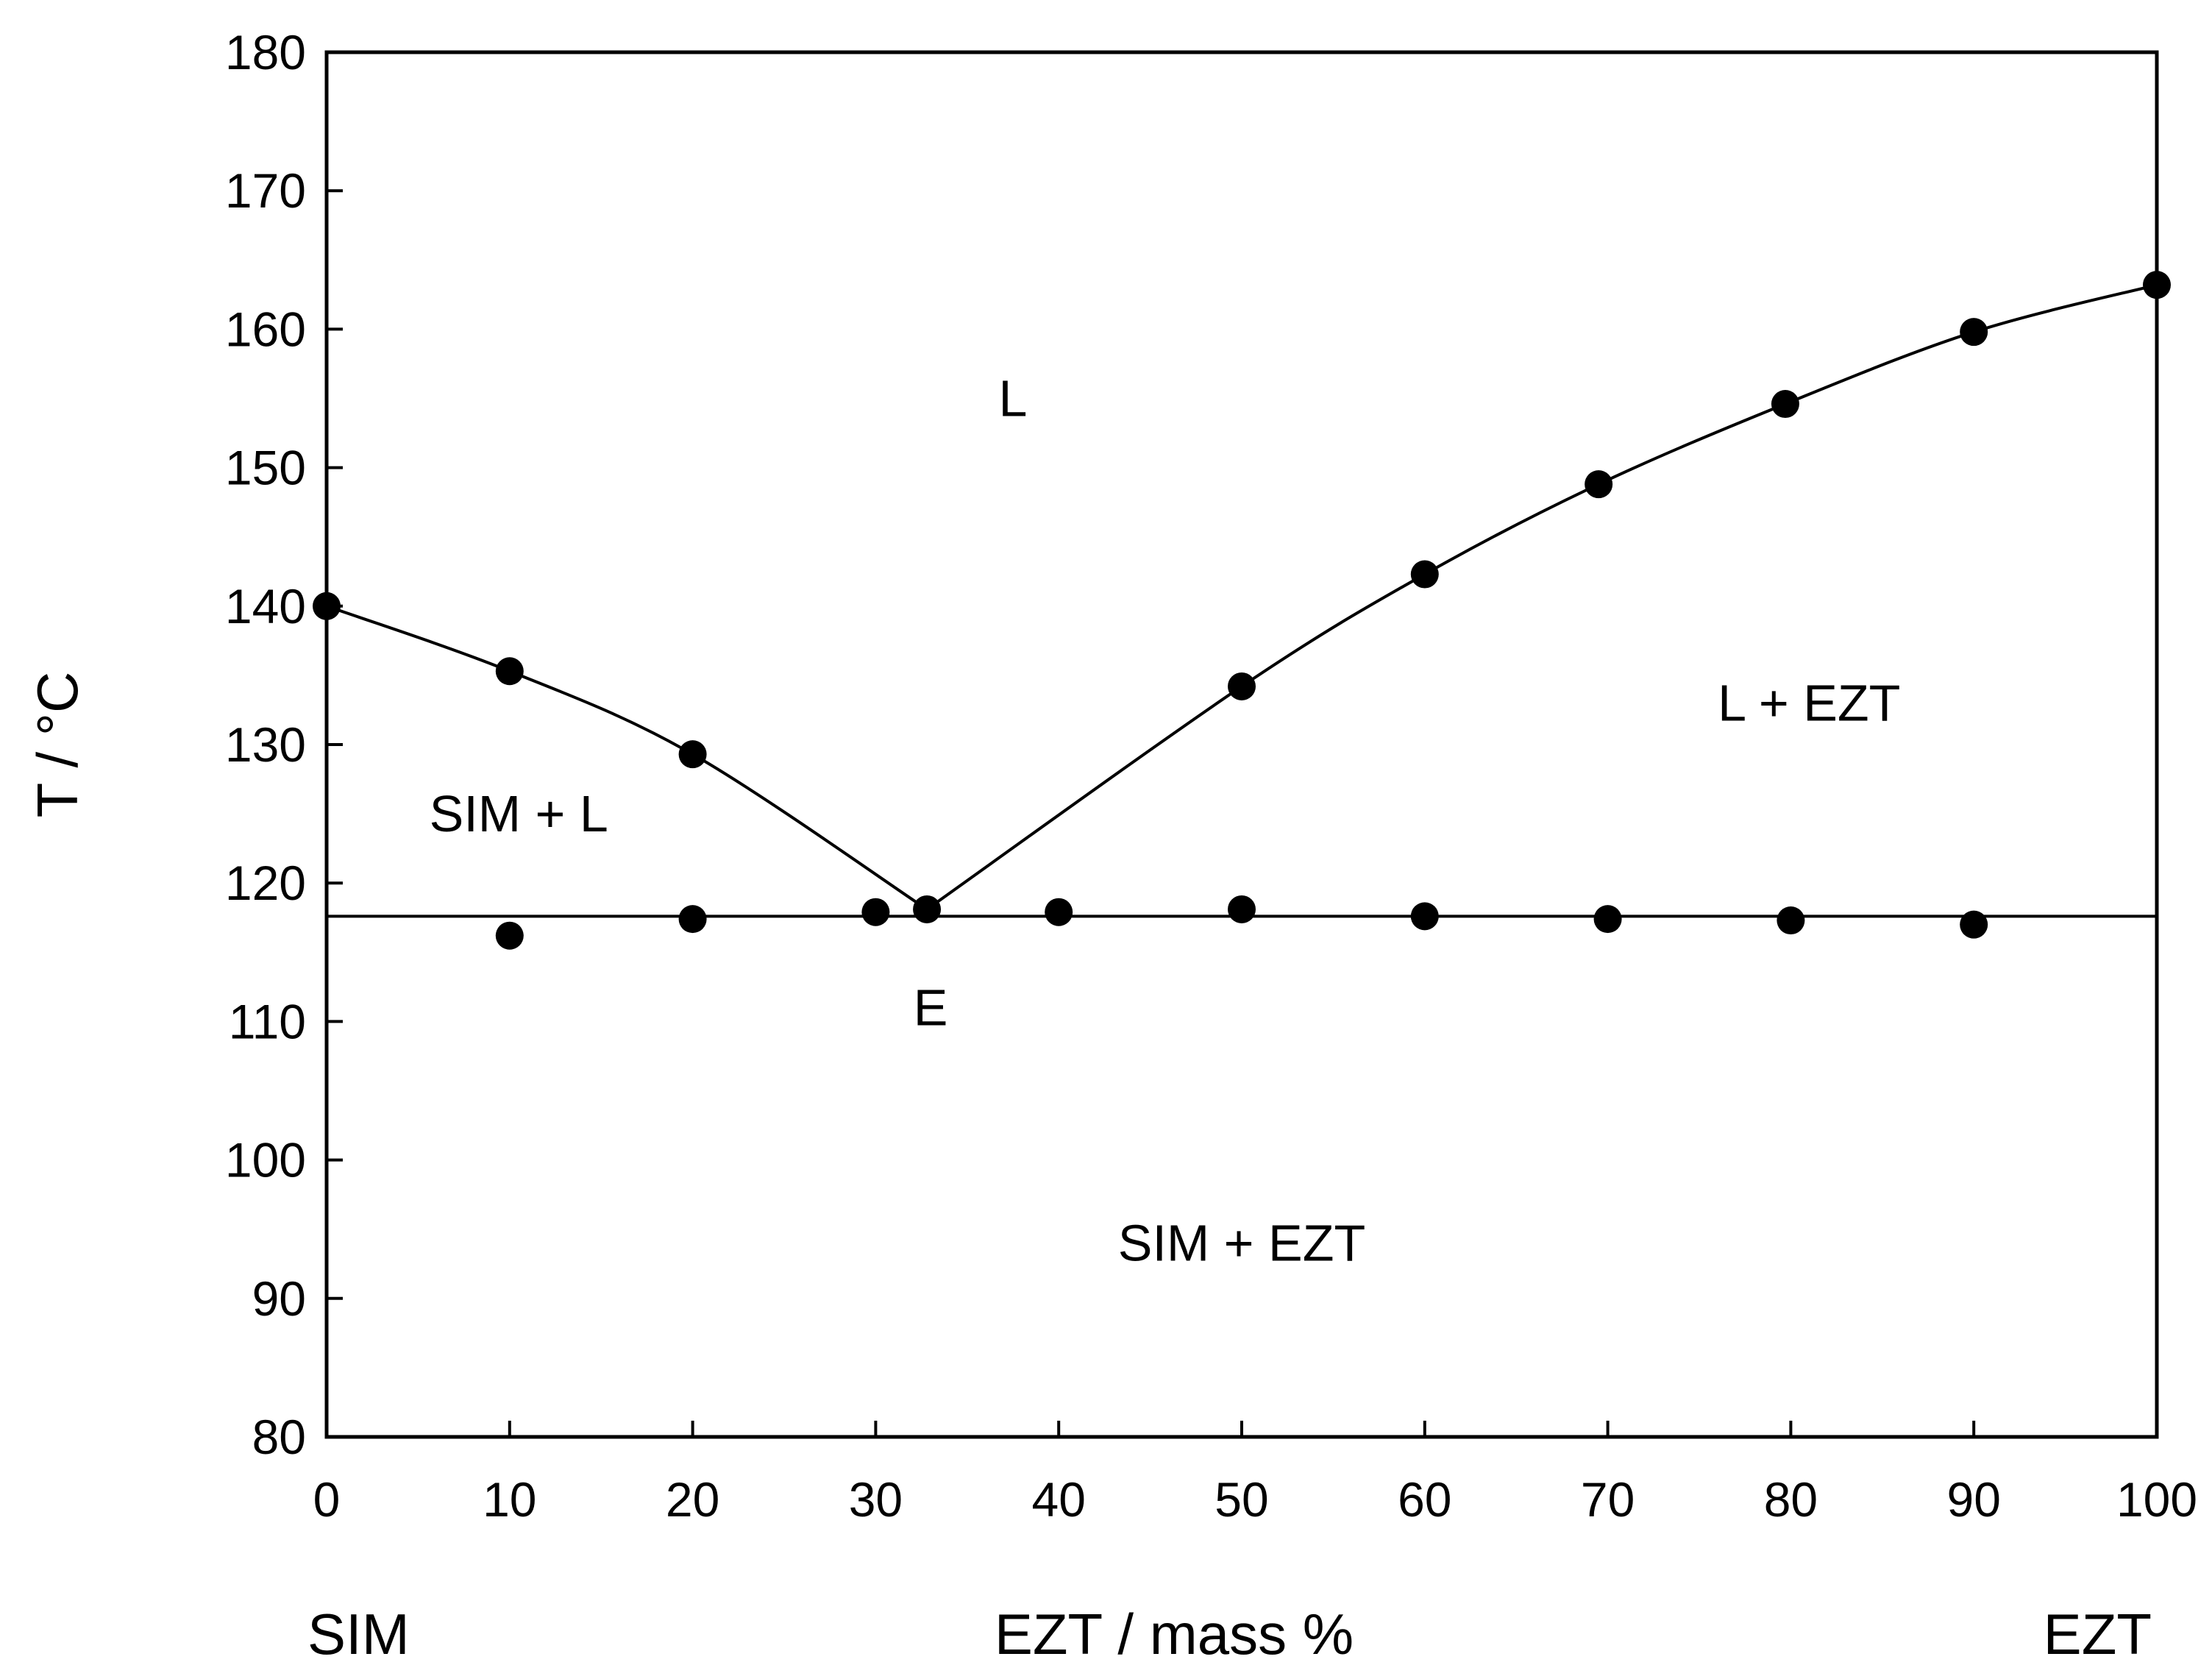 This screenshot has width=2212, height=1676. I want to click on x-tick-label: 40, so click(1058, 1499).